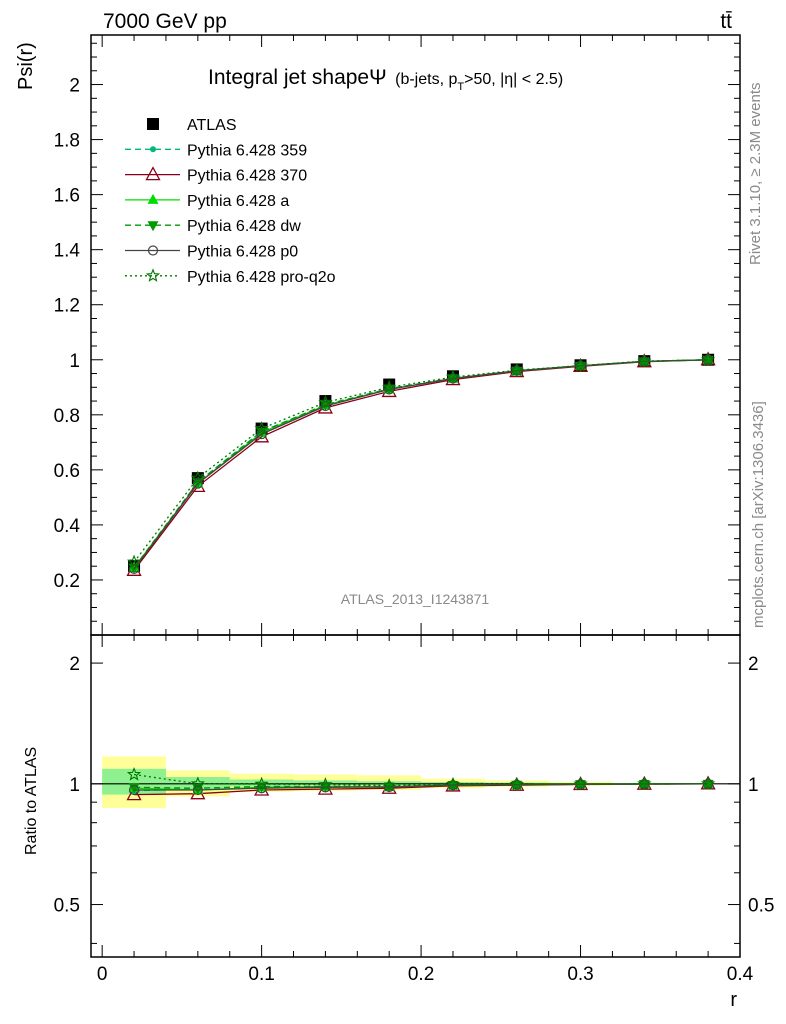 The height and width of the screenshot is (1024, 786). I want to click on chart-title-detail-rest: >50, |η| < 2.5), so click(513, 79).